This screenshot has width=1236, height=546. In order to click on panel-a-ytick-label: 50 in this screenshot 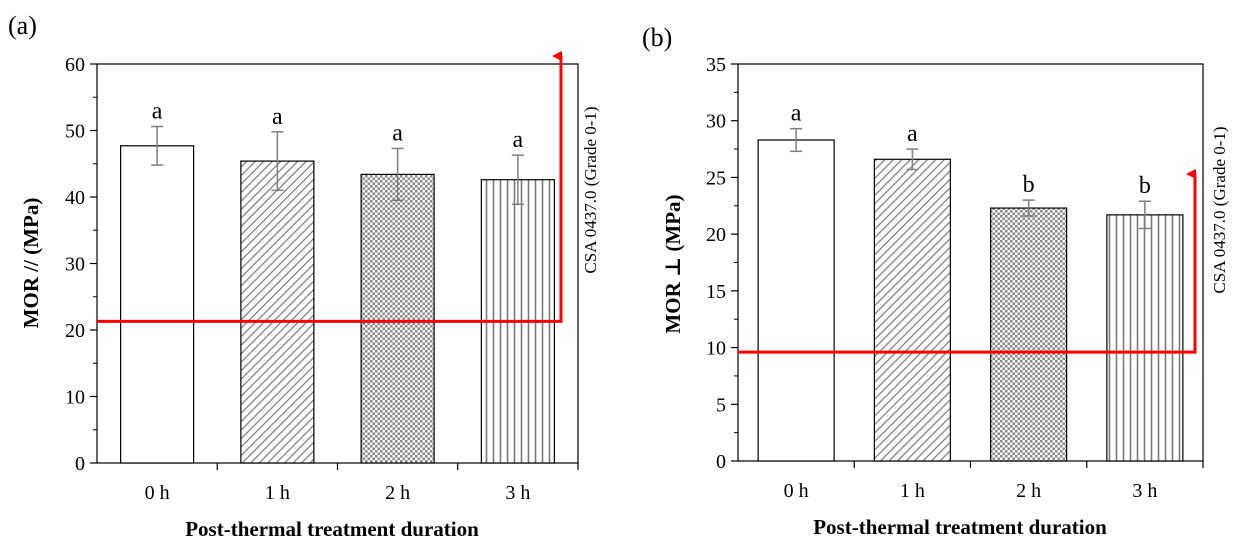, I will do `click(75, 132)`.